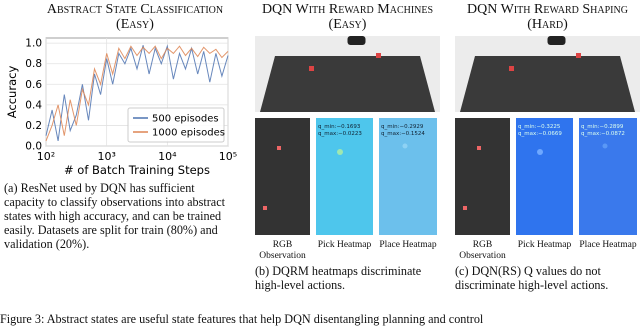  Describe the element at coordinates (33, 44) in the screenshot. I see `y-tick-label: 1.0` at that location.